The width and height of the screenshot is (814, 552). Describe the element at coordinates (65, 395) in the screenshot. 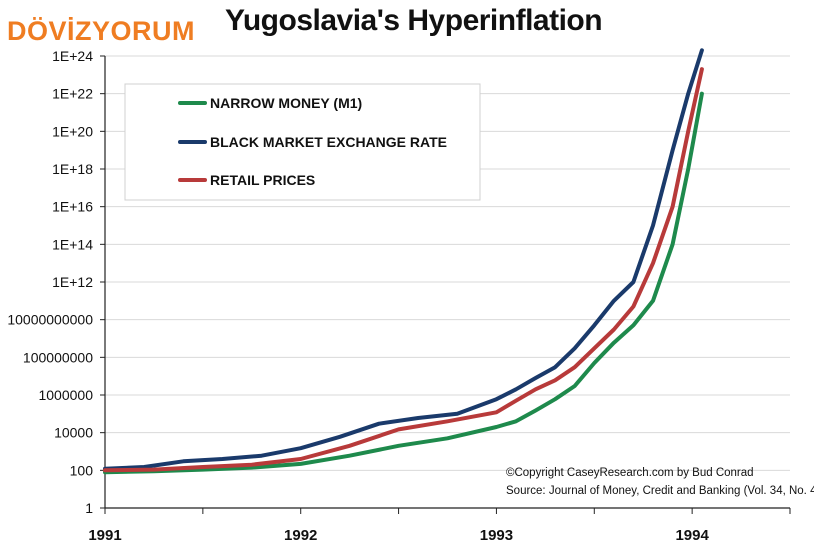

I see `y-tick-label: 1000000` at that location.